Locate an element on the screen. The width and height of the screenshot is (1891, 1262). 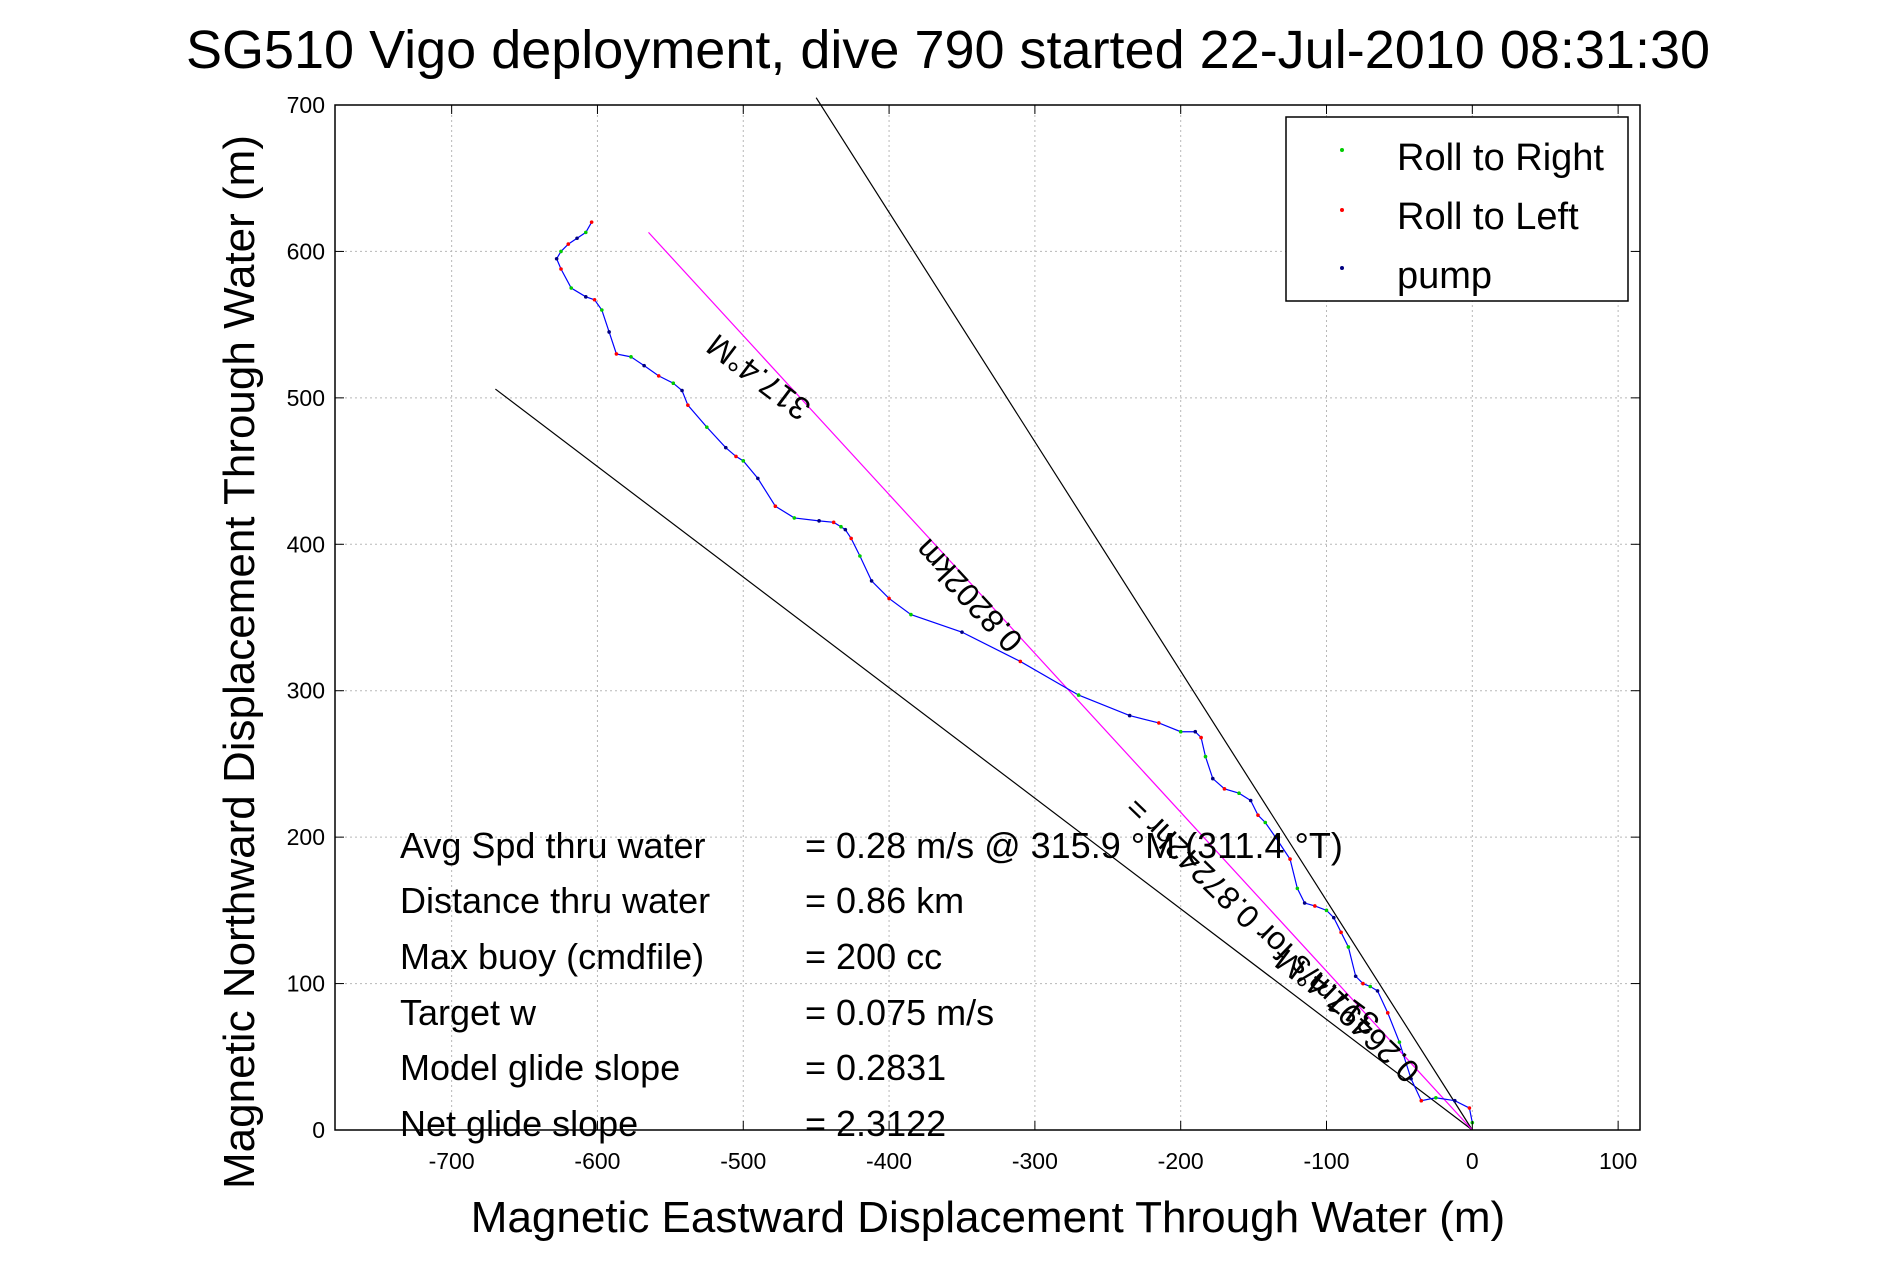
x-tick-label: -200 is located at coordinates (1181, 1161).